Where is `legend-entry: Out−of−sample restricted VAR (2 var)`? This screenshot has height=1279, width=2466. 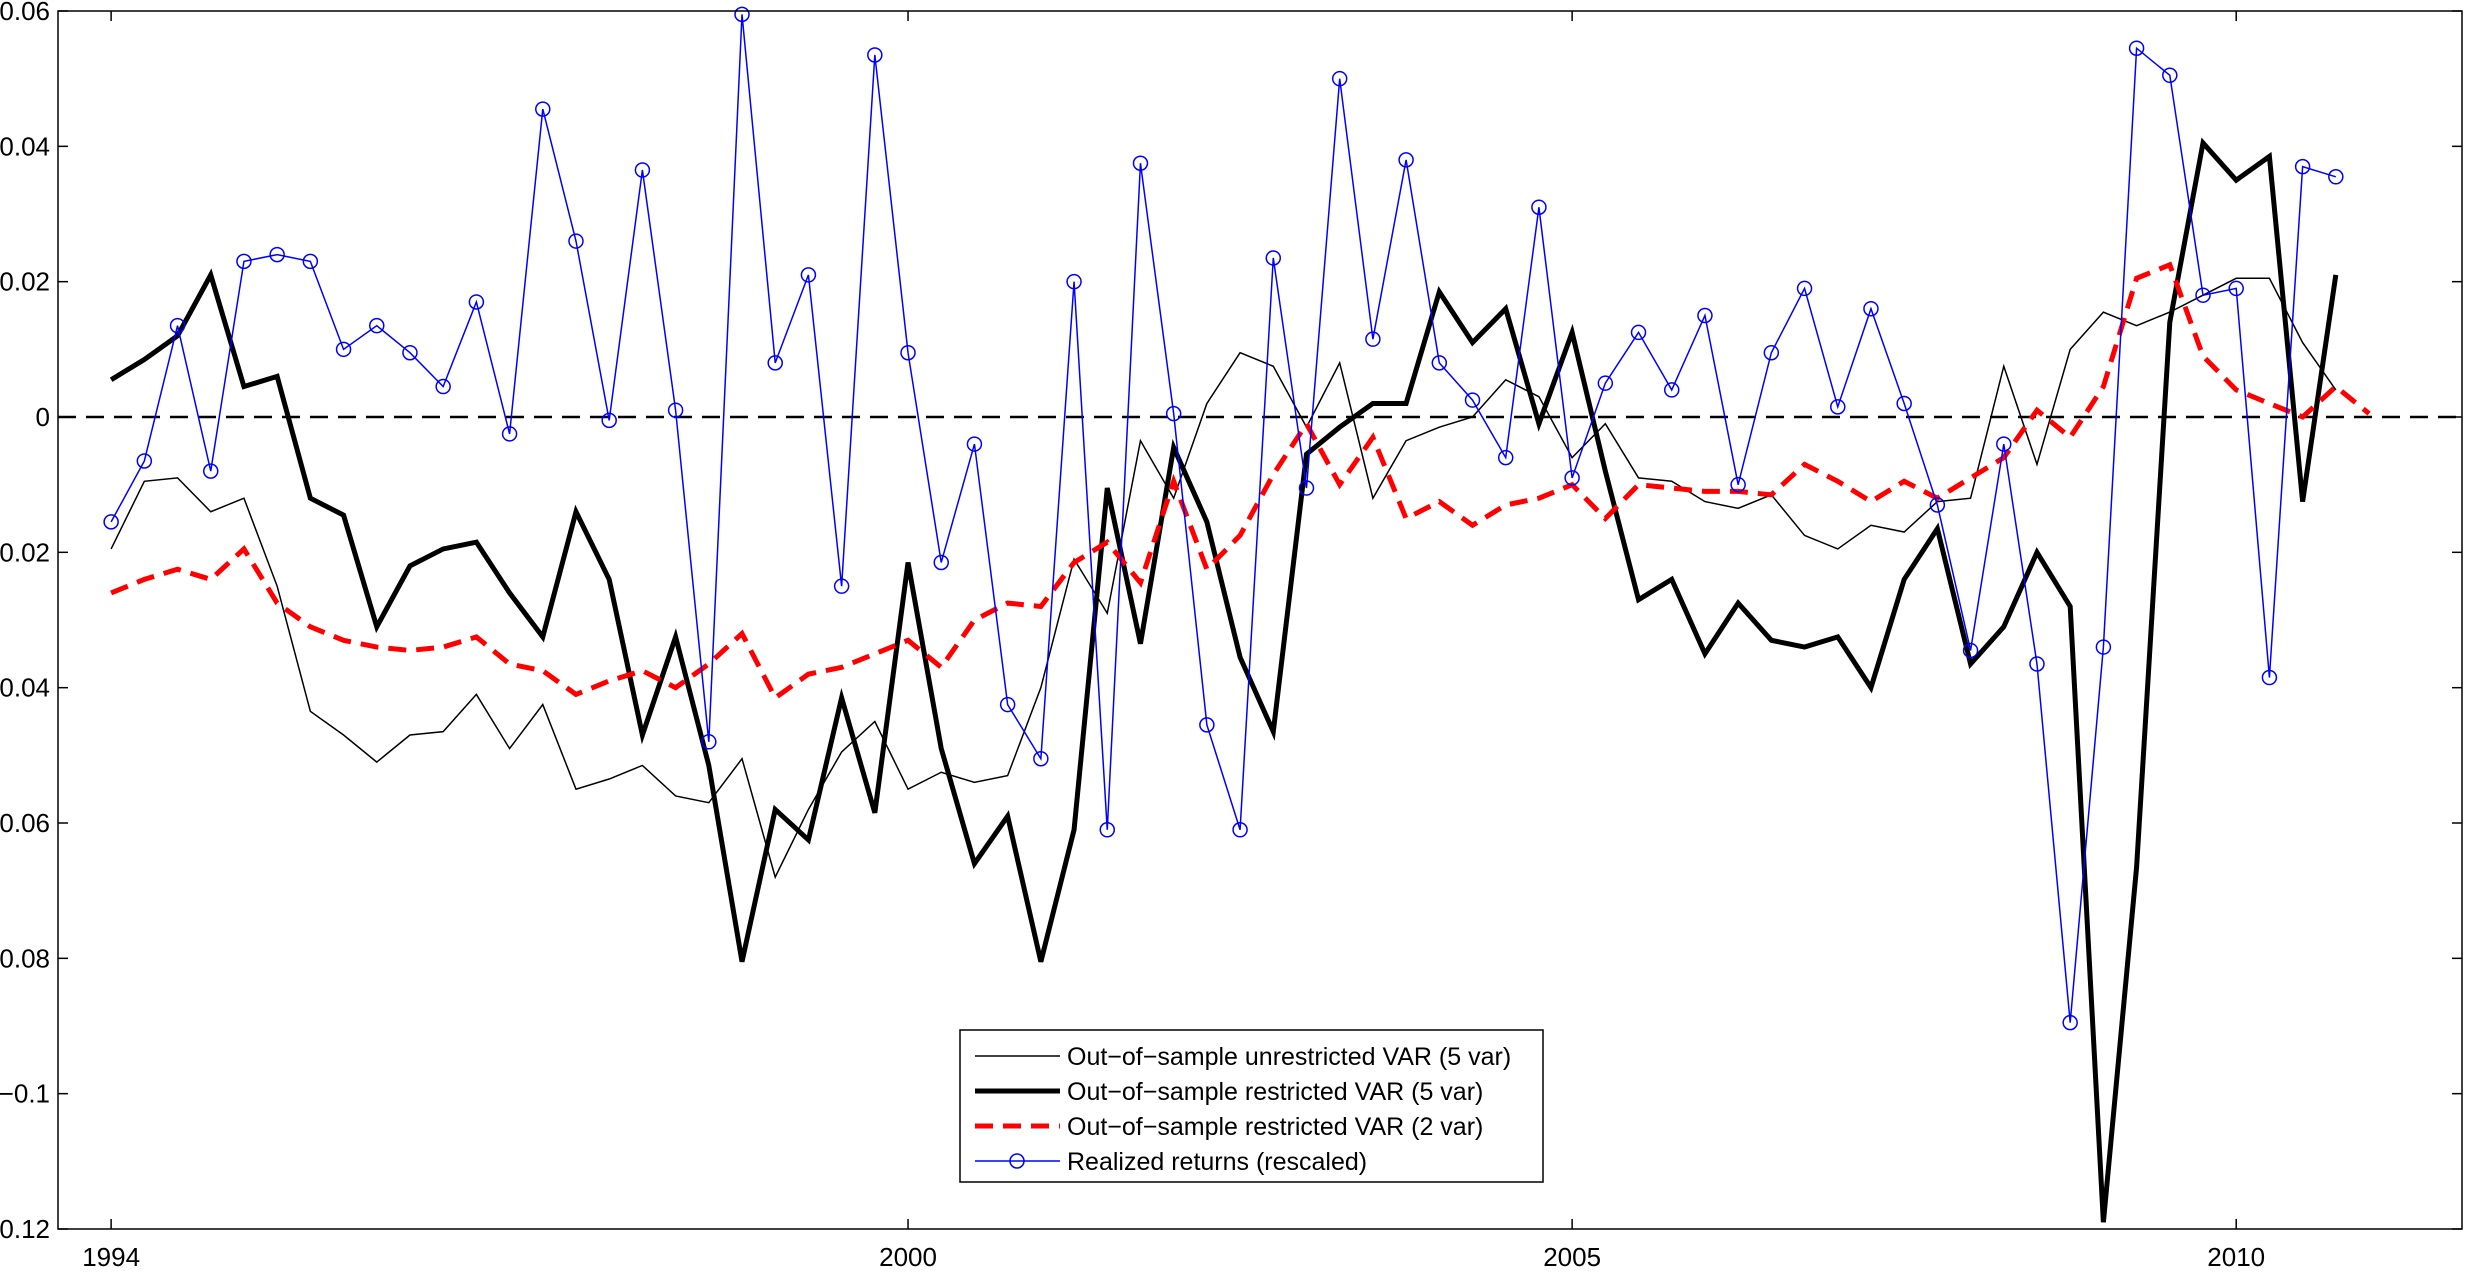
legend-entry: Out−of−sample restricted VAR (2 var) is located at coordinates (1229, 1127).